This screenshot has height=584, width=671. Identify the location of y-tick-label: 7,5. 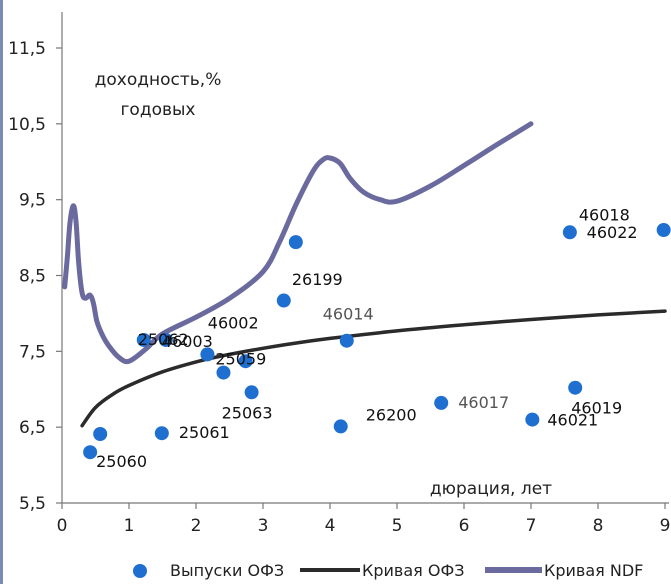
(32, 352).